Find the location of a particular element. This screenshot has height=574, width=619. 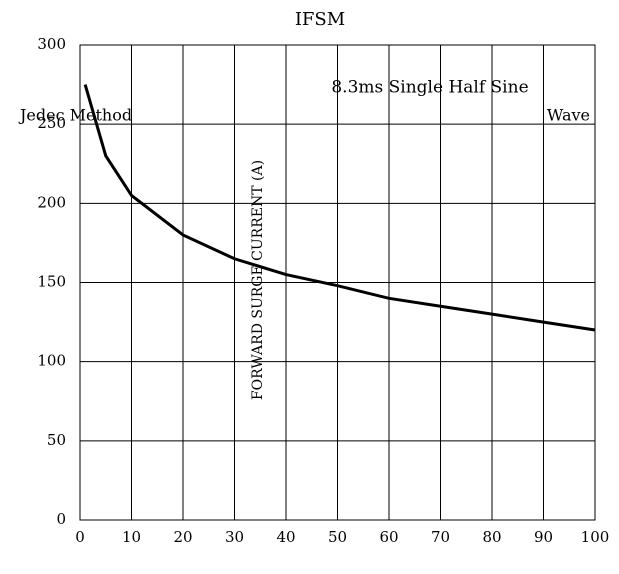

x-tick-label: 70 is located at coordinates (440, 537).